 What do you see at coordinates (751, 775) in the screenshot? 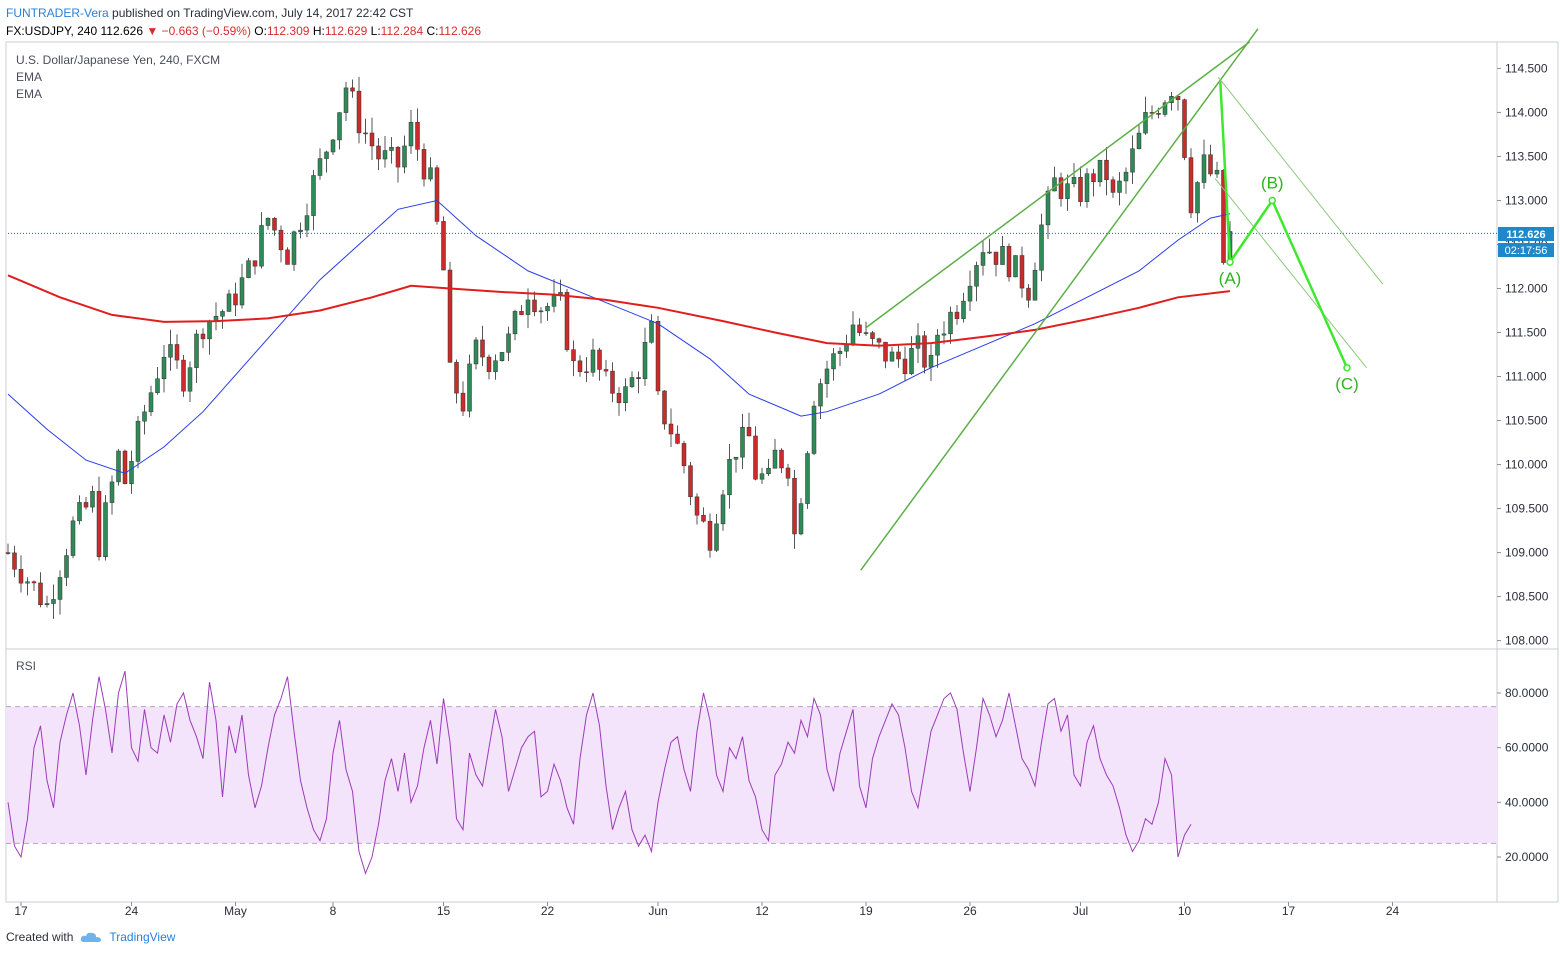
I see `rsi-band` at bounding box center [751, 775].